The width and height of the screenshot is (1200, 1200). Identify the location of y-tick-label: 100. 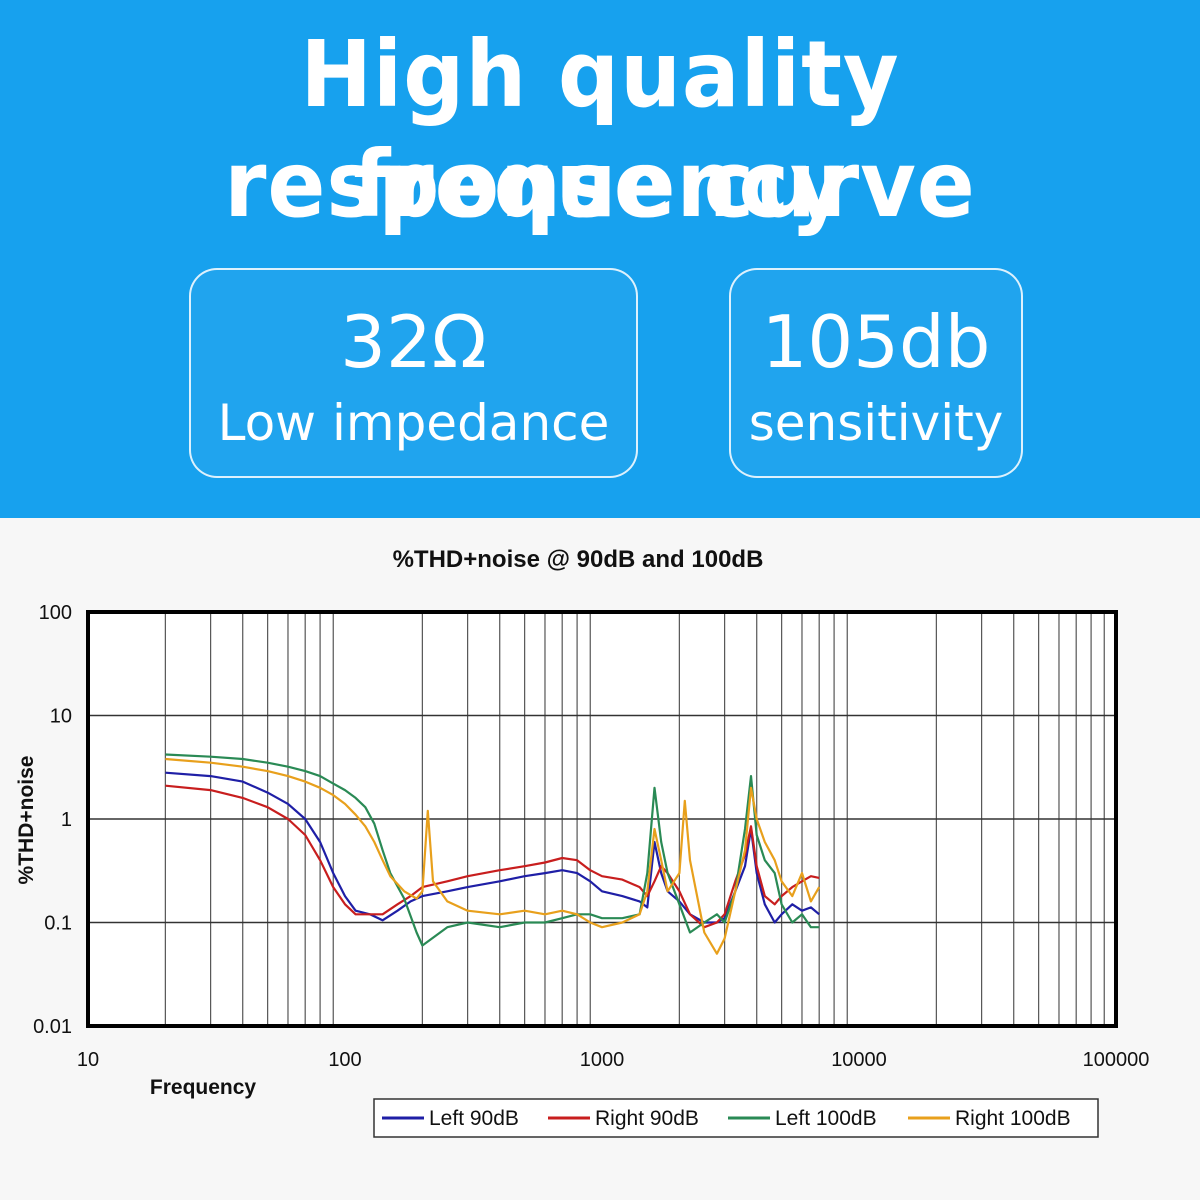
(55, 613).